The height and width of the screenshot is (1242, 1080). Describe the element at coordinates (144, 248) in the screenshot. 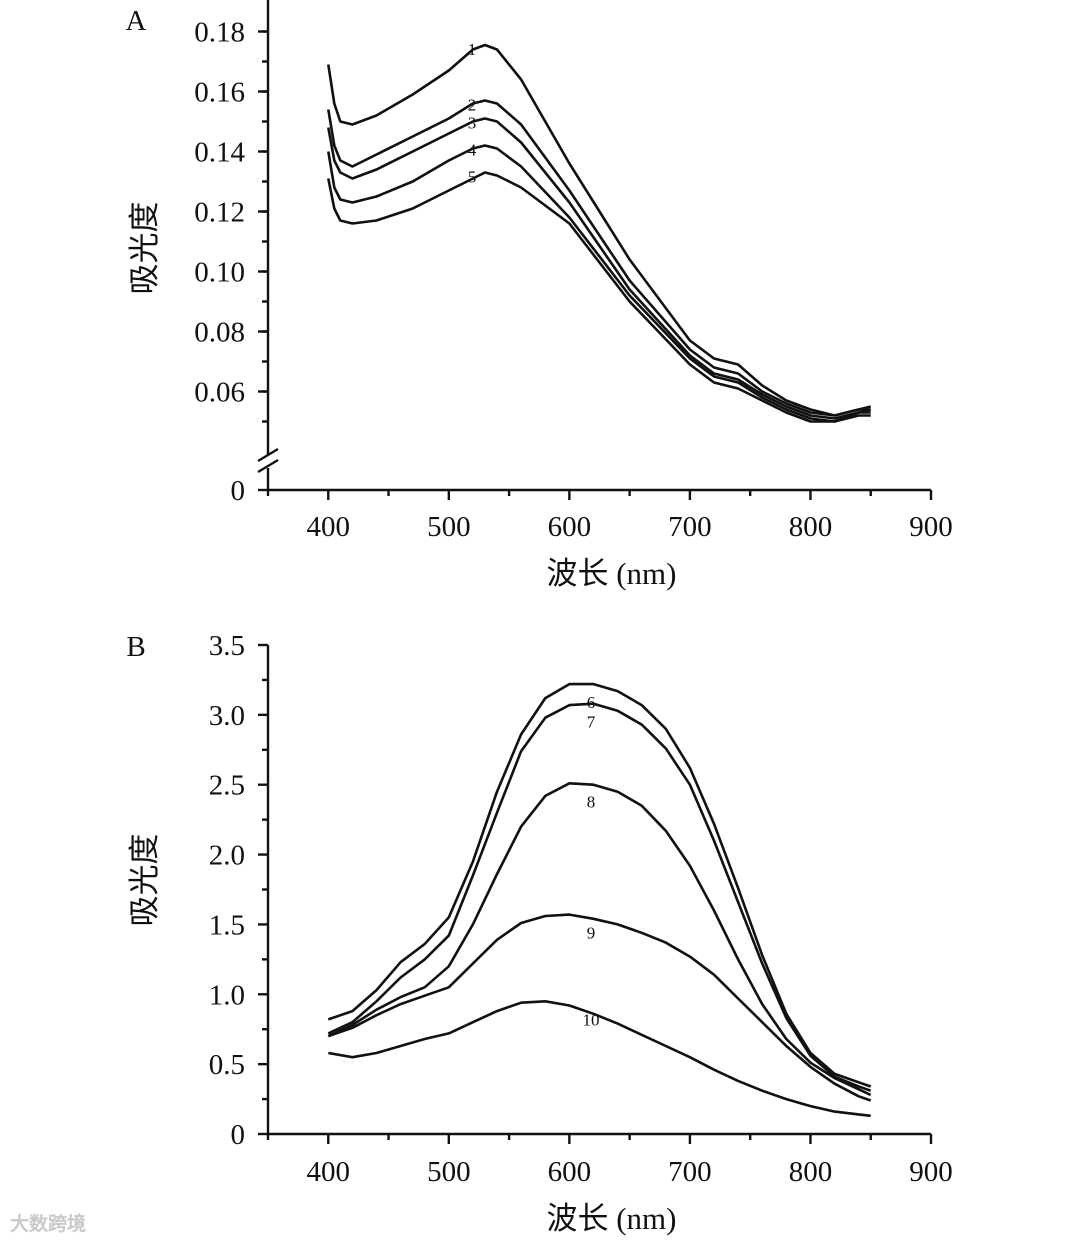

I see `panel-a-y-axis-title: 吸光度` at that location.